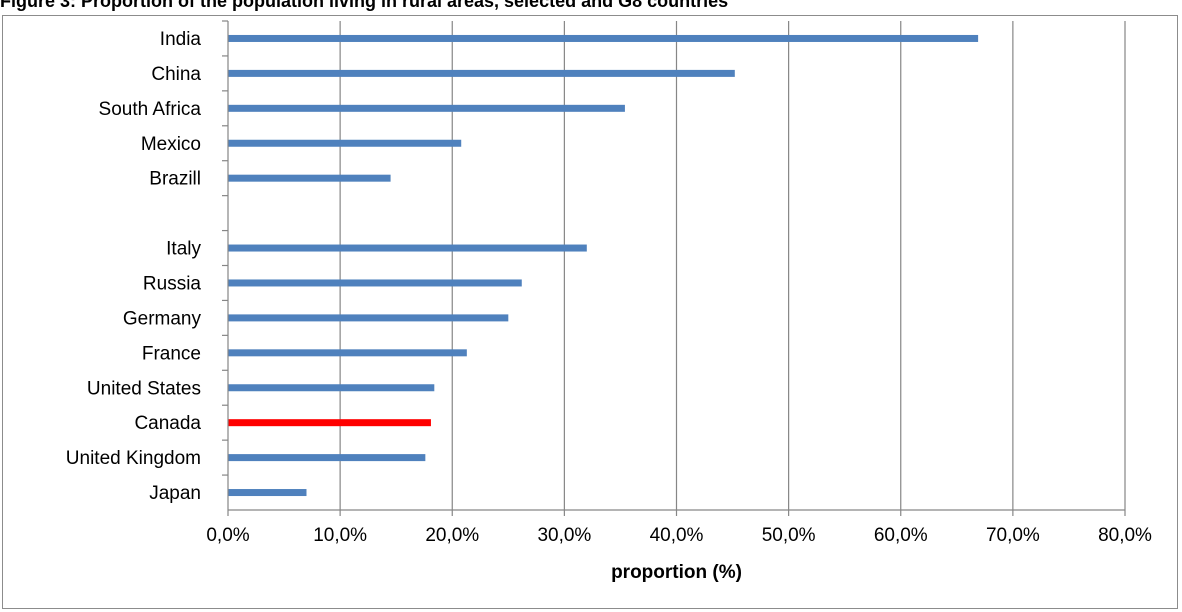 The height and width of the screenshot is (612, 1182). Describe the element at coordinates (171, 144) in the screenshot. I see `category-label: Mexico` at that location.